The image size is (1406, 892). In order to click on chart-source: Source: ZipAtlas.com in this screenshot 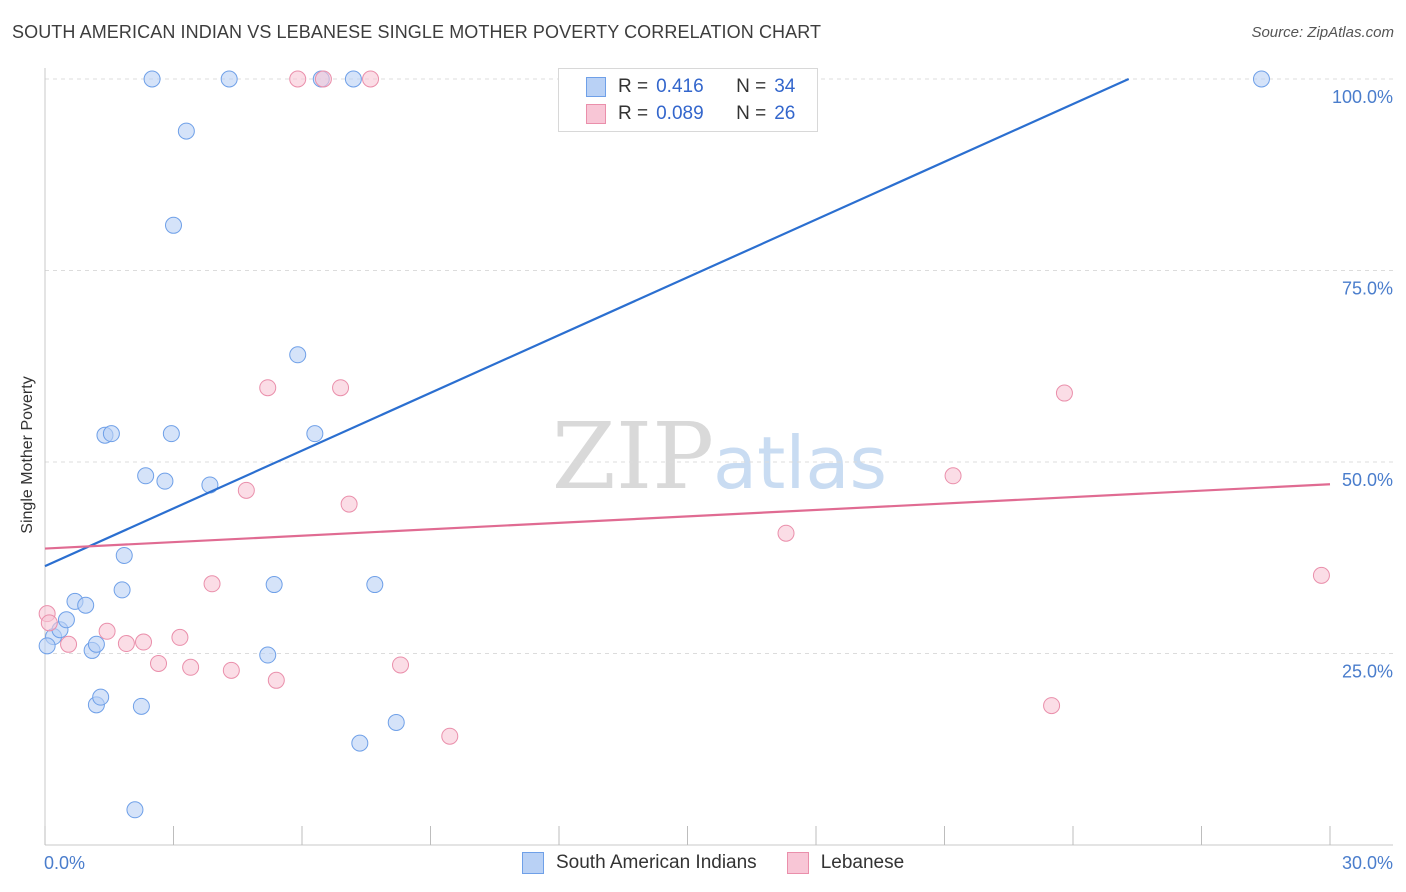, I will do `click(1322, 32)`.